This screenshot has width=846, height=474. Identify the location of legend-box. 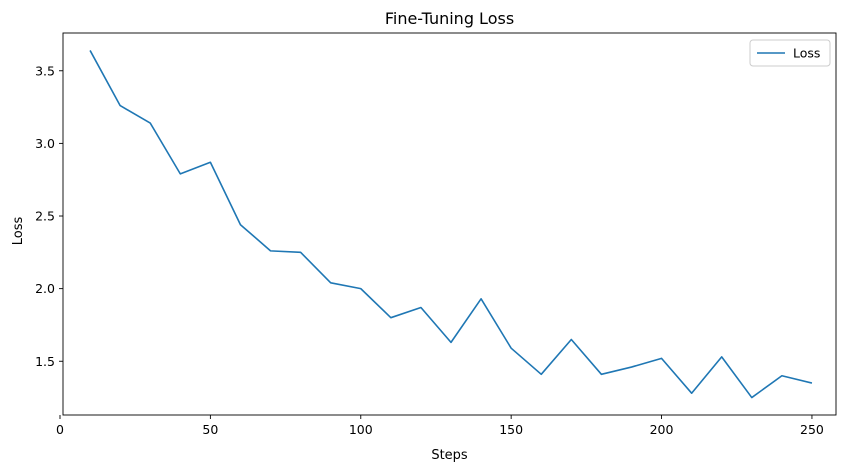
(790, 53).